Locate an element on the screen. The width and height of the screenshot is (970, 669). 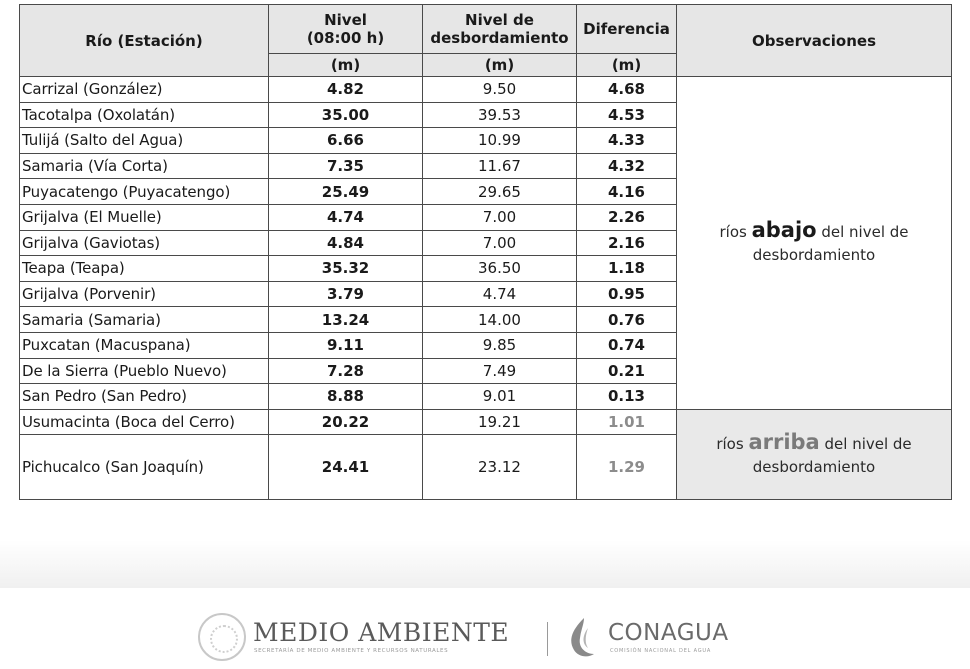
table-row: Samaria (Samaria) 13.24 14.00 0.76 is located at coordinates (485, 319).